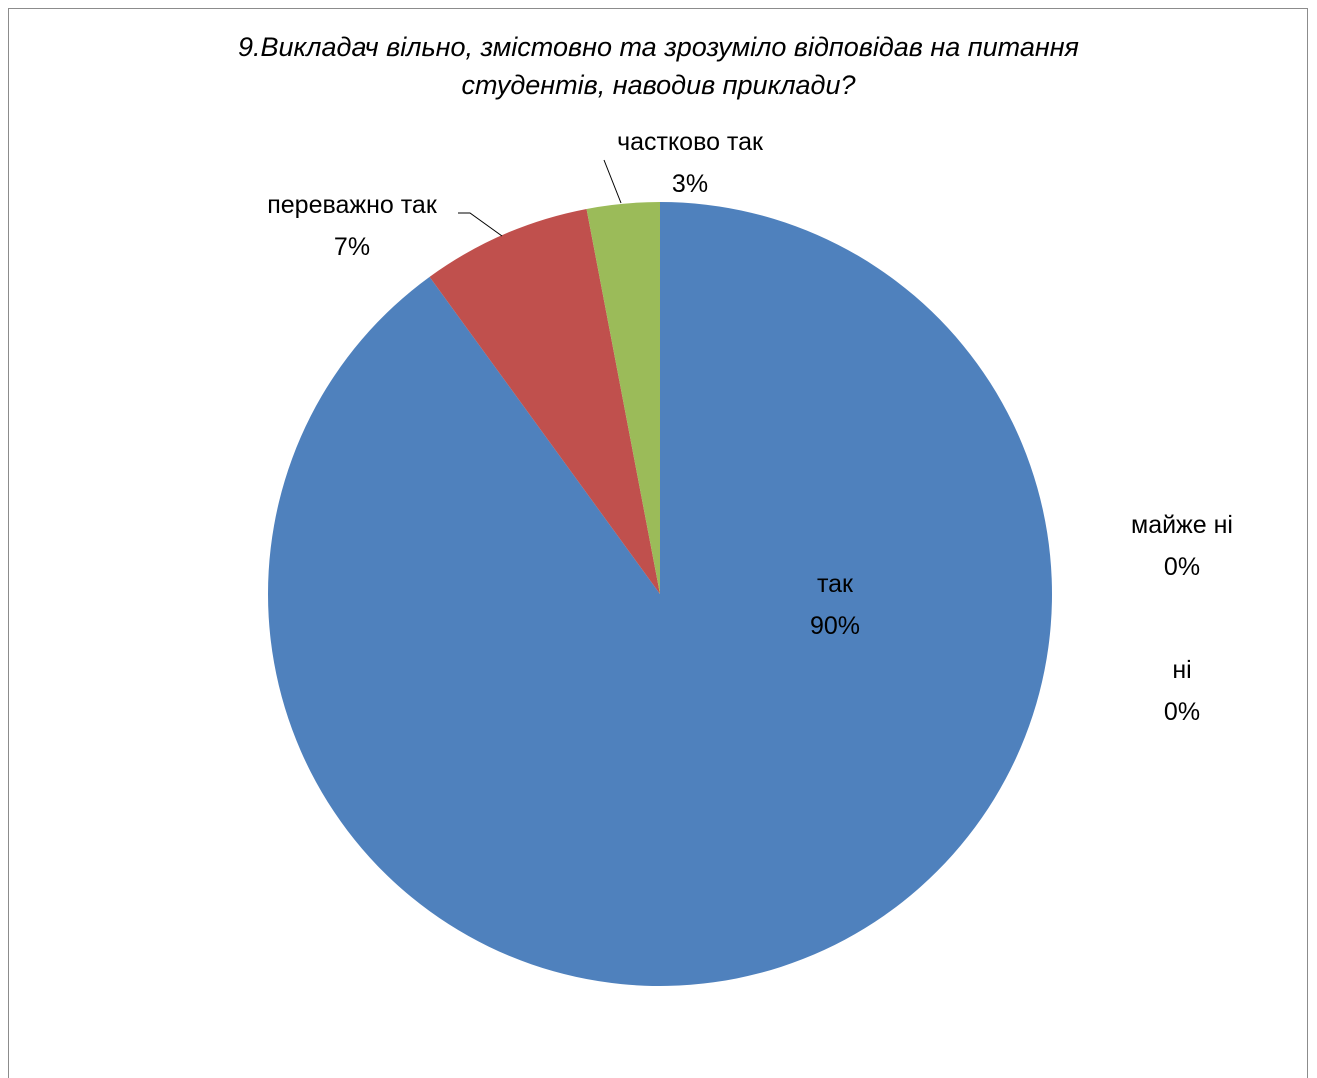 This screenshot has height=1078, width=1317. Describe the element at coordinates (1181, 670) in the screenshot. I see `slice-label-name-2: ні` at that location.